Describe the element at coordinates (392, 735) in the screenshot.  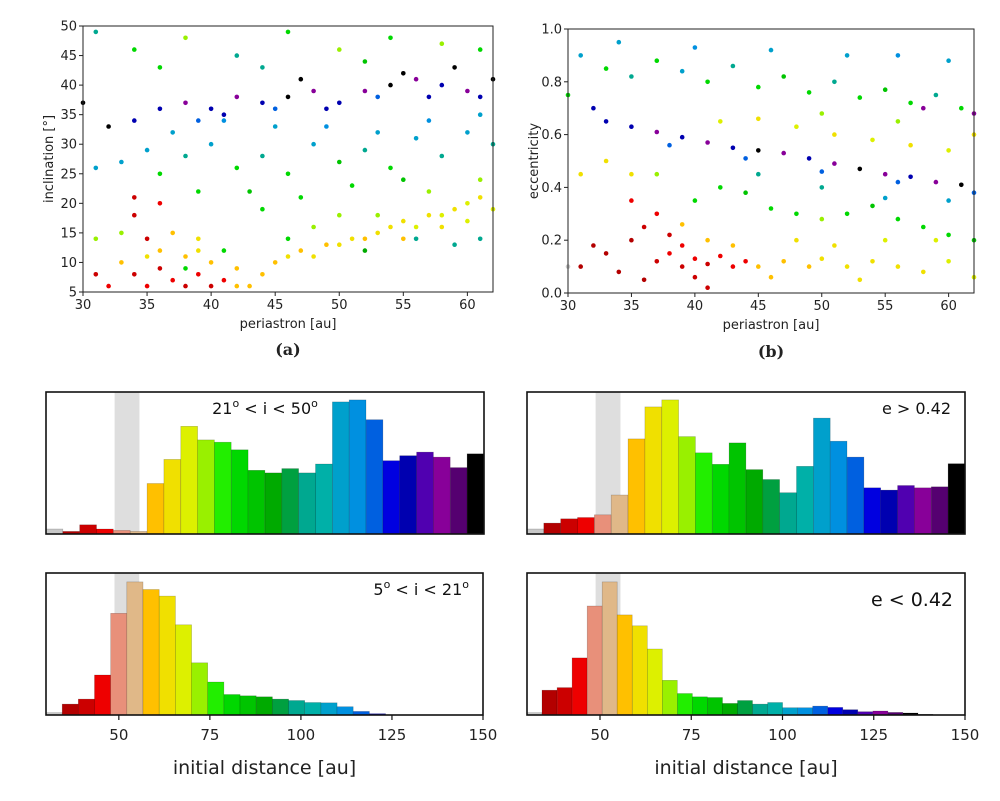
I see `x-tick-label: 125` at that location.